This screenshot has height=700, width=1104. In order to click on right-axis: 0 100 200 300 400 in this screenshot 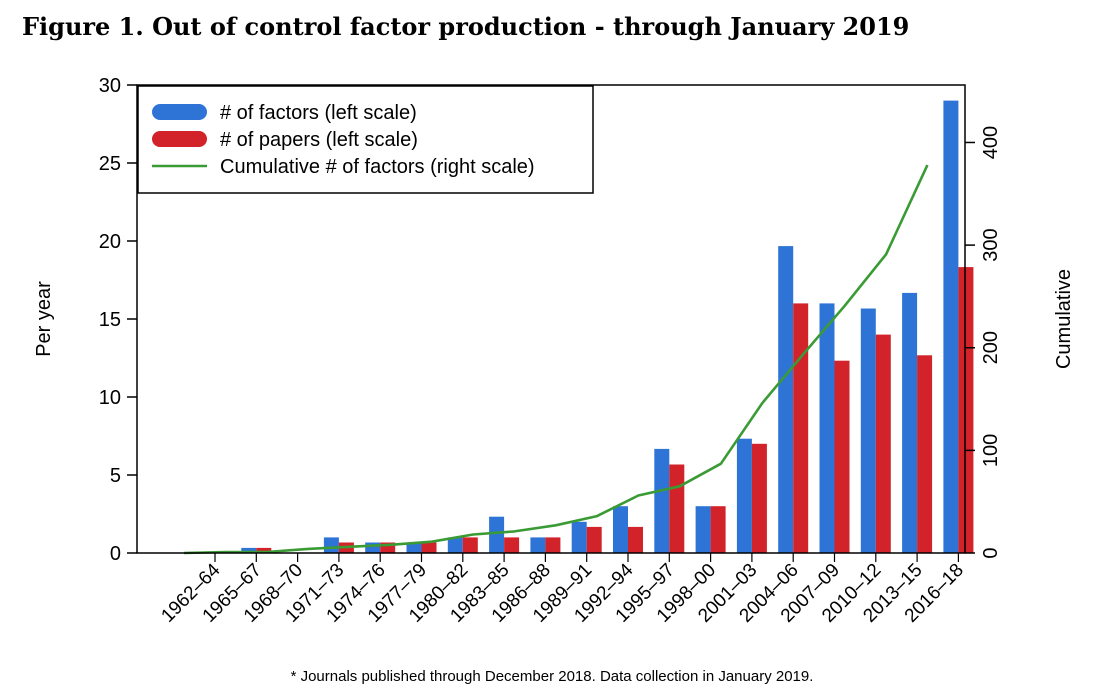, I will do `click(983, 342)`.